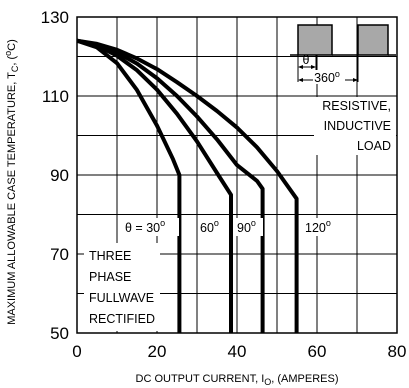 The image size is (409, 388). What do you see at coordinates (59, 175) in the screenshot?
I see `y-tick-label: 90` at bounding box center [59, 175].